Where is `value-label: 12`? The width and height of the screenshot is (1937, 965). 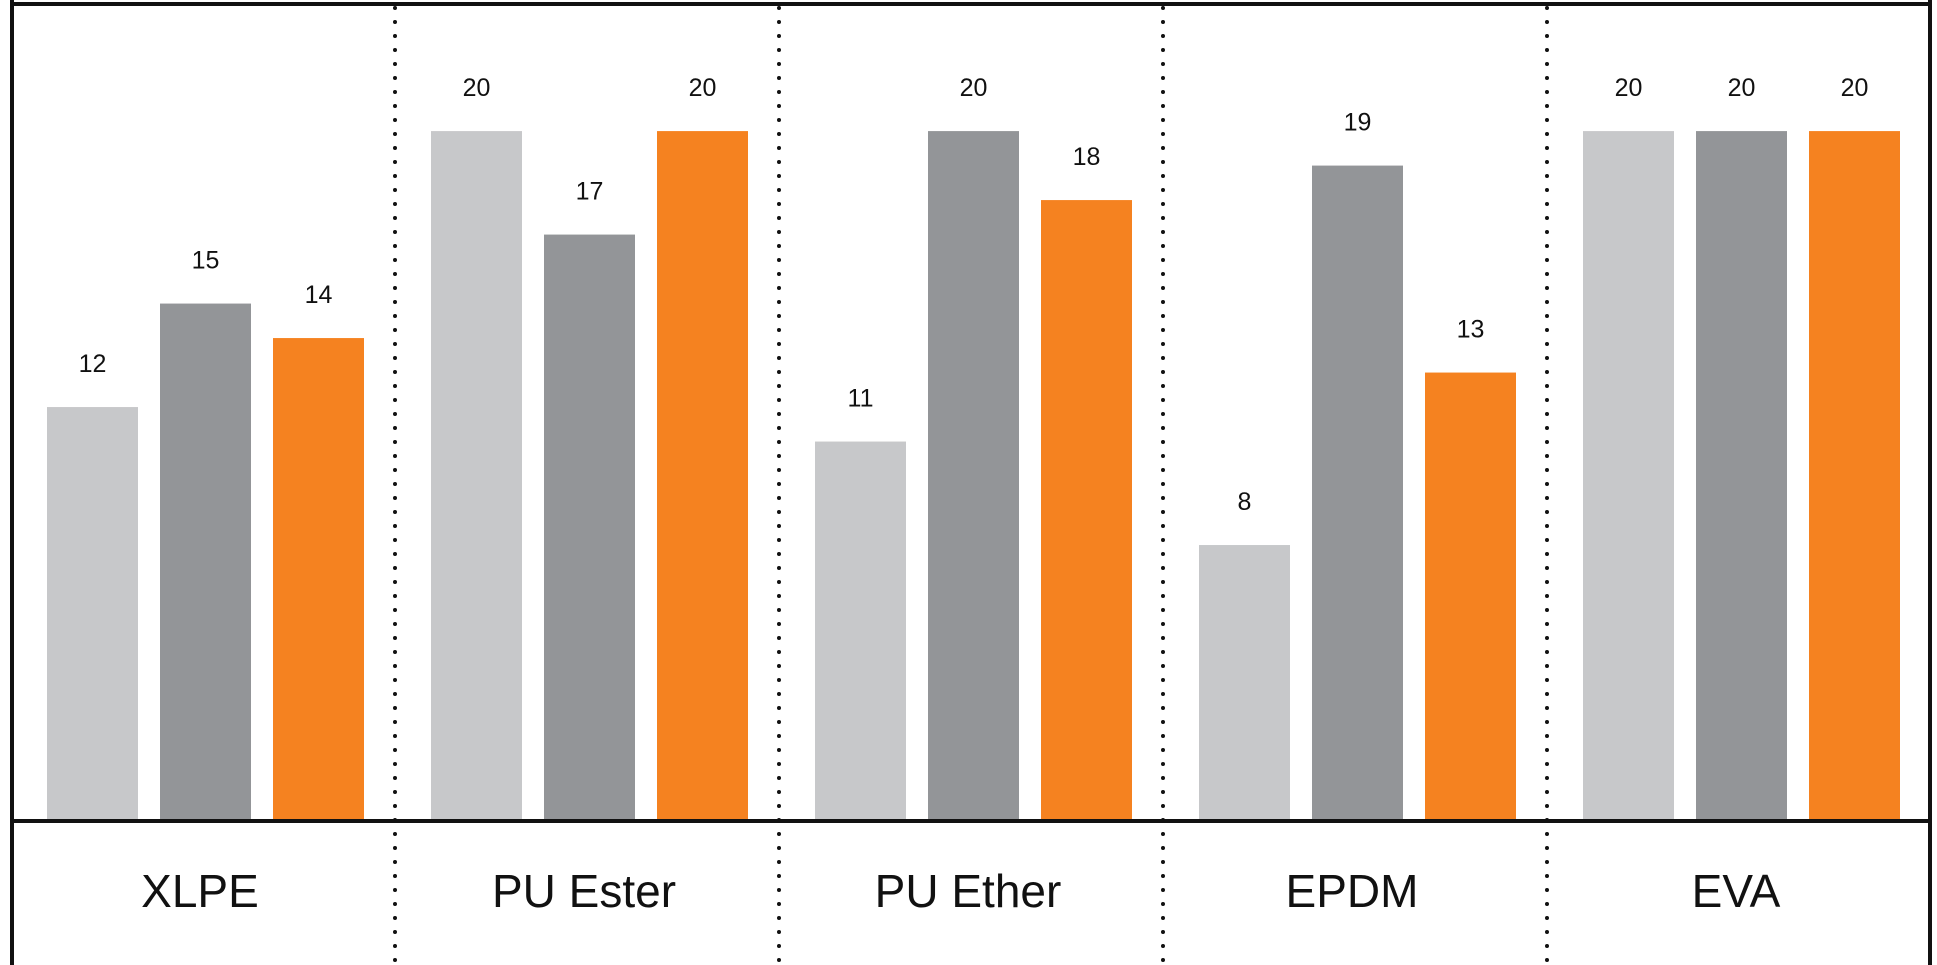 value-label: 12 is located at coordinates (93, 364).